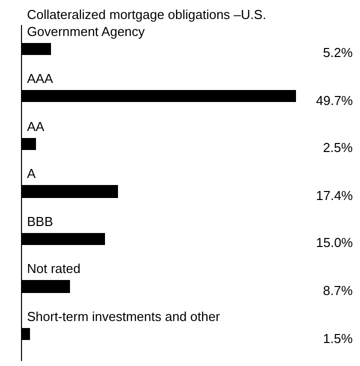 This screenshot has height=366, width=360. Describe the element at coordinates (338, 147) in the screenshot. I see `data-label: 2.5%` at that location.